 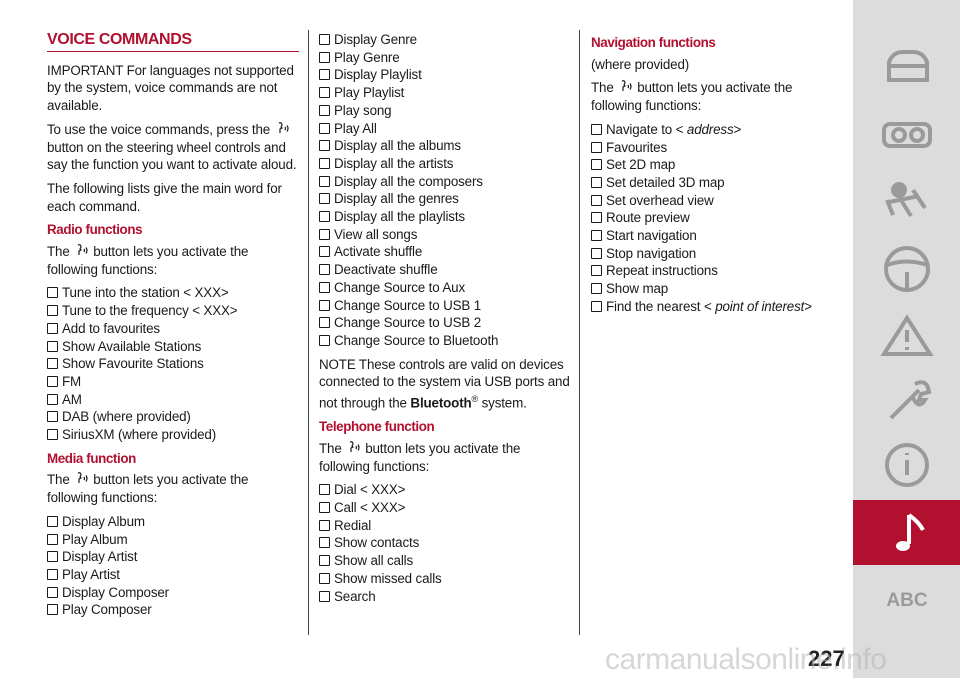 What do you see at coordinates (173, 575) in the screenshot?
I see `list-item: Play Artist` at bounding box center [173, 575].